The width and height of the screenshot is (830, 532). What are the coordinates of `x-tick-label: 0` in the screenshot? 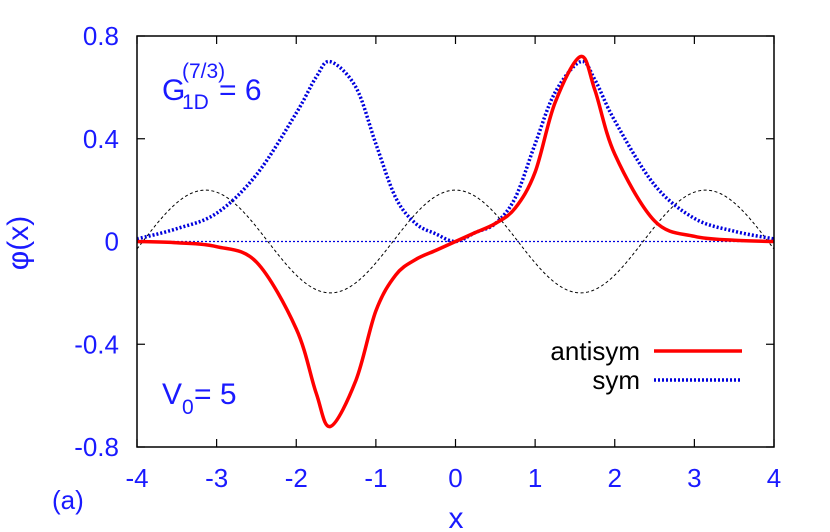 It's located at (455, 478).